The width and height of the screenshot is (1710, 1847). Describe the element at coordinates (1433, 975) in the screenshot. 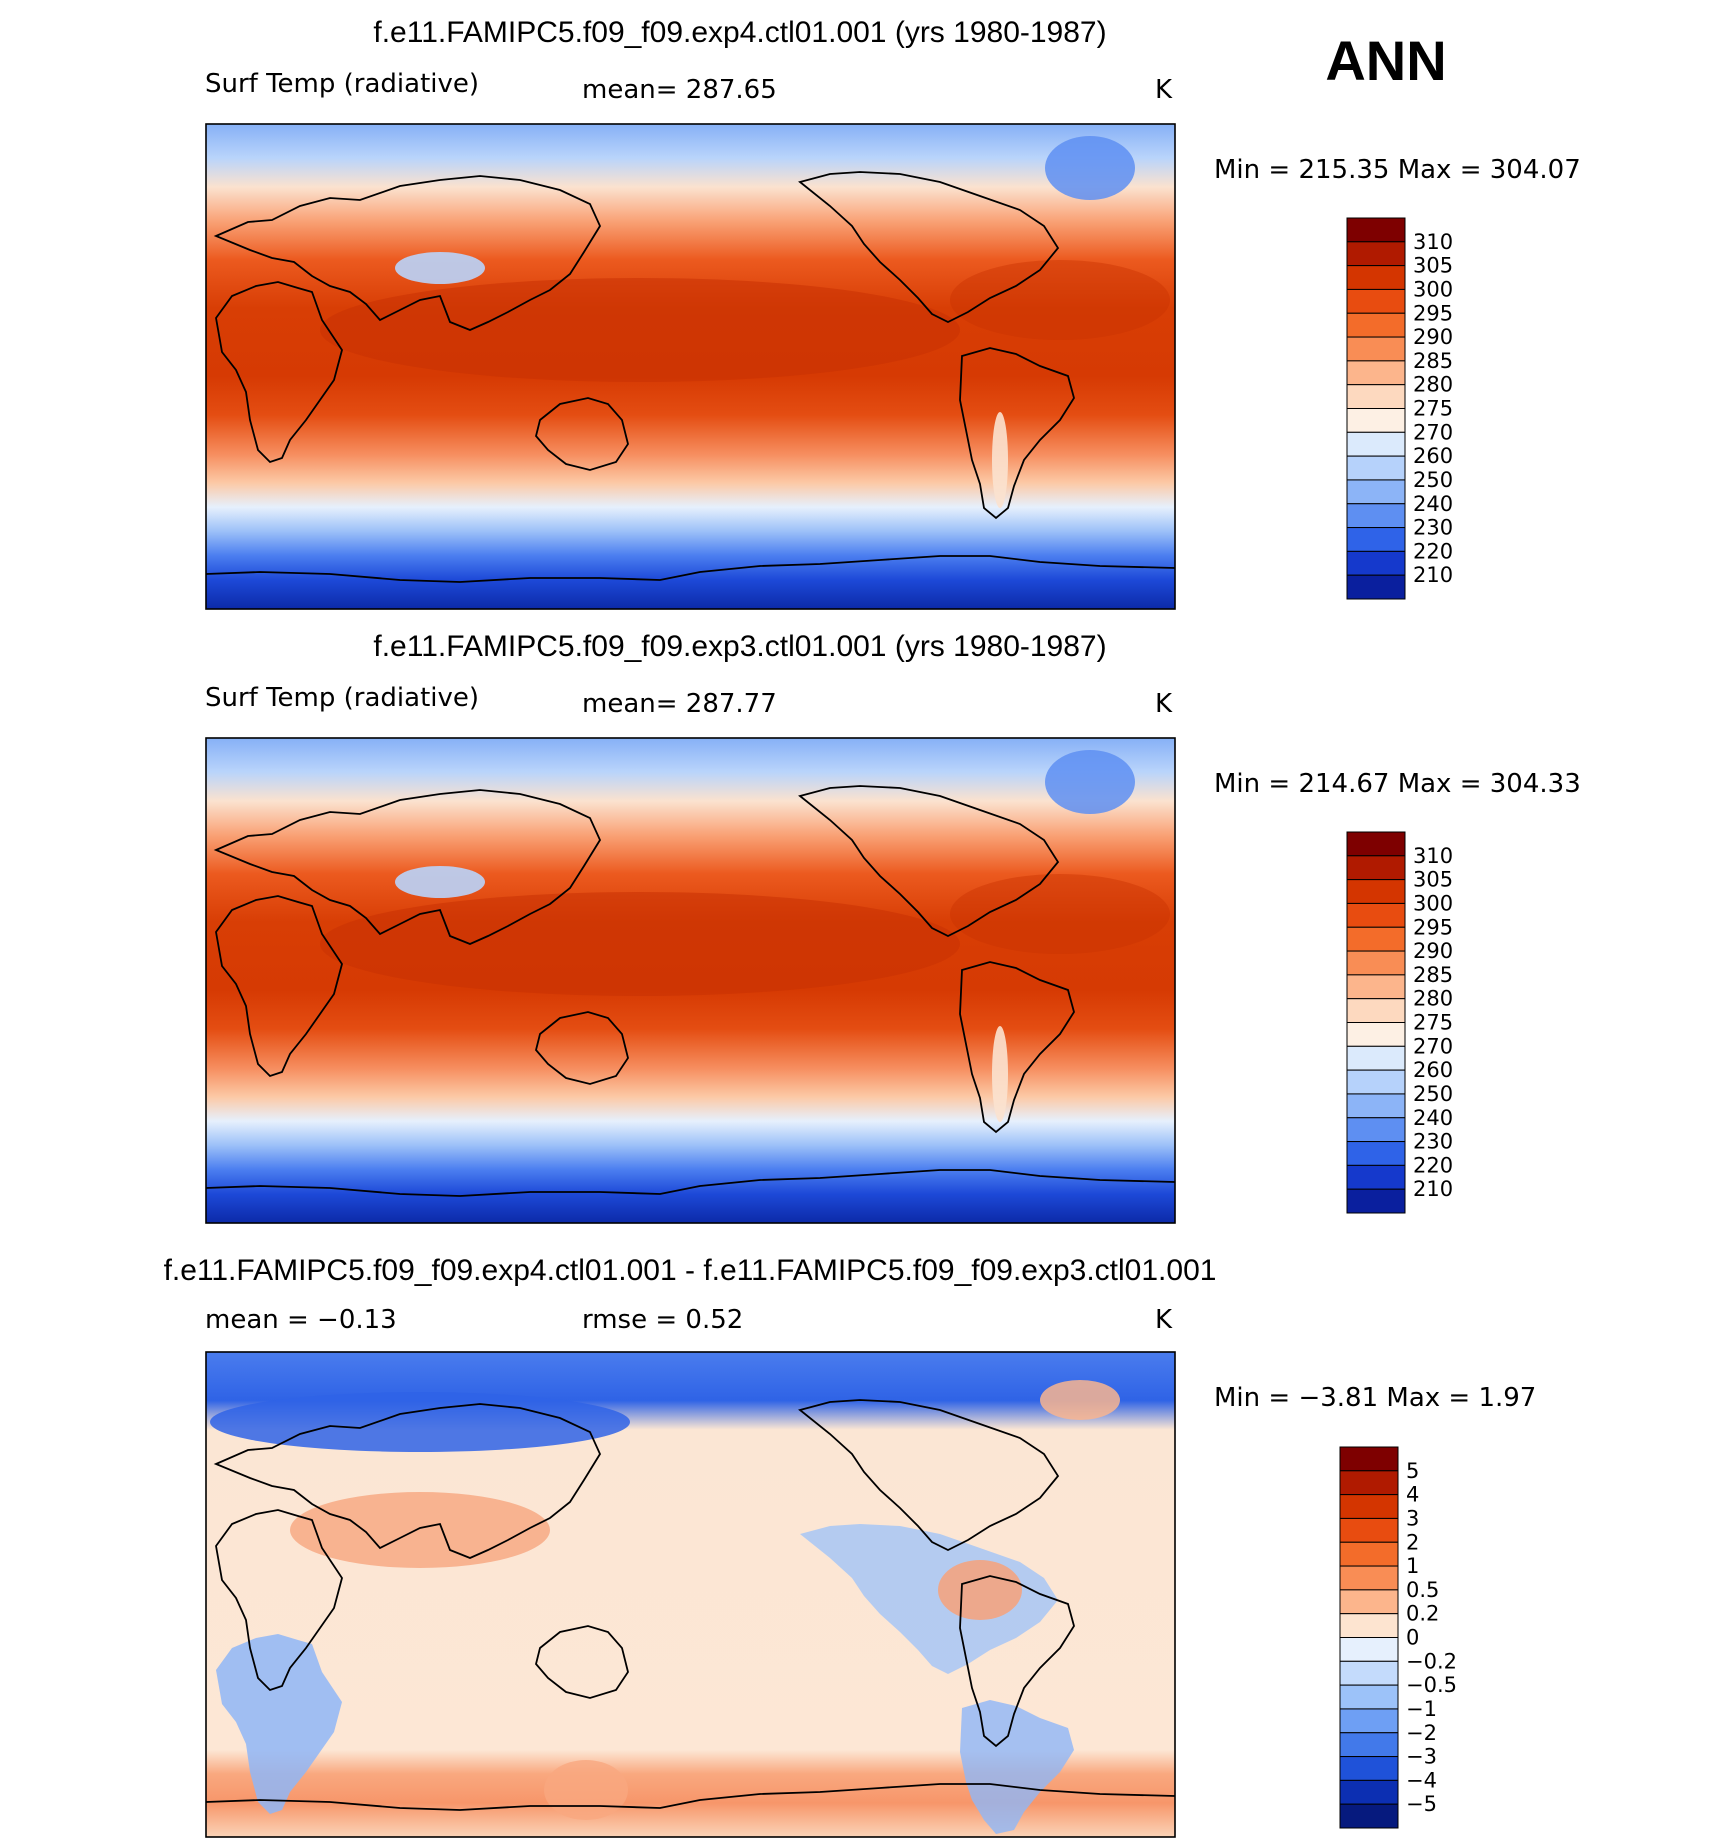

I see `colorbar-tick-label: 285` at that location.